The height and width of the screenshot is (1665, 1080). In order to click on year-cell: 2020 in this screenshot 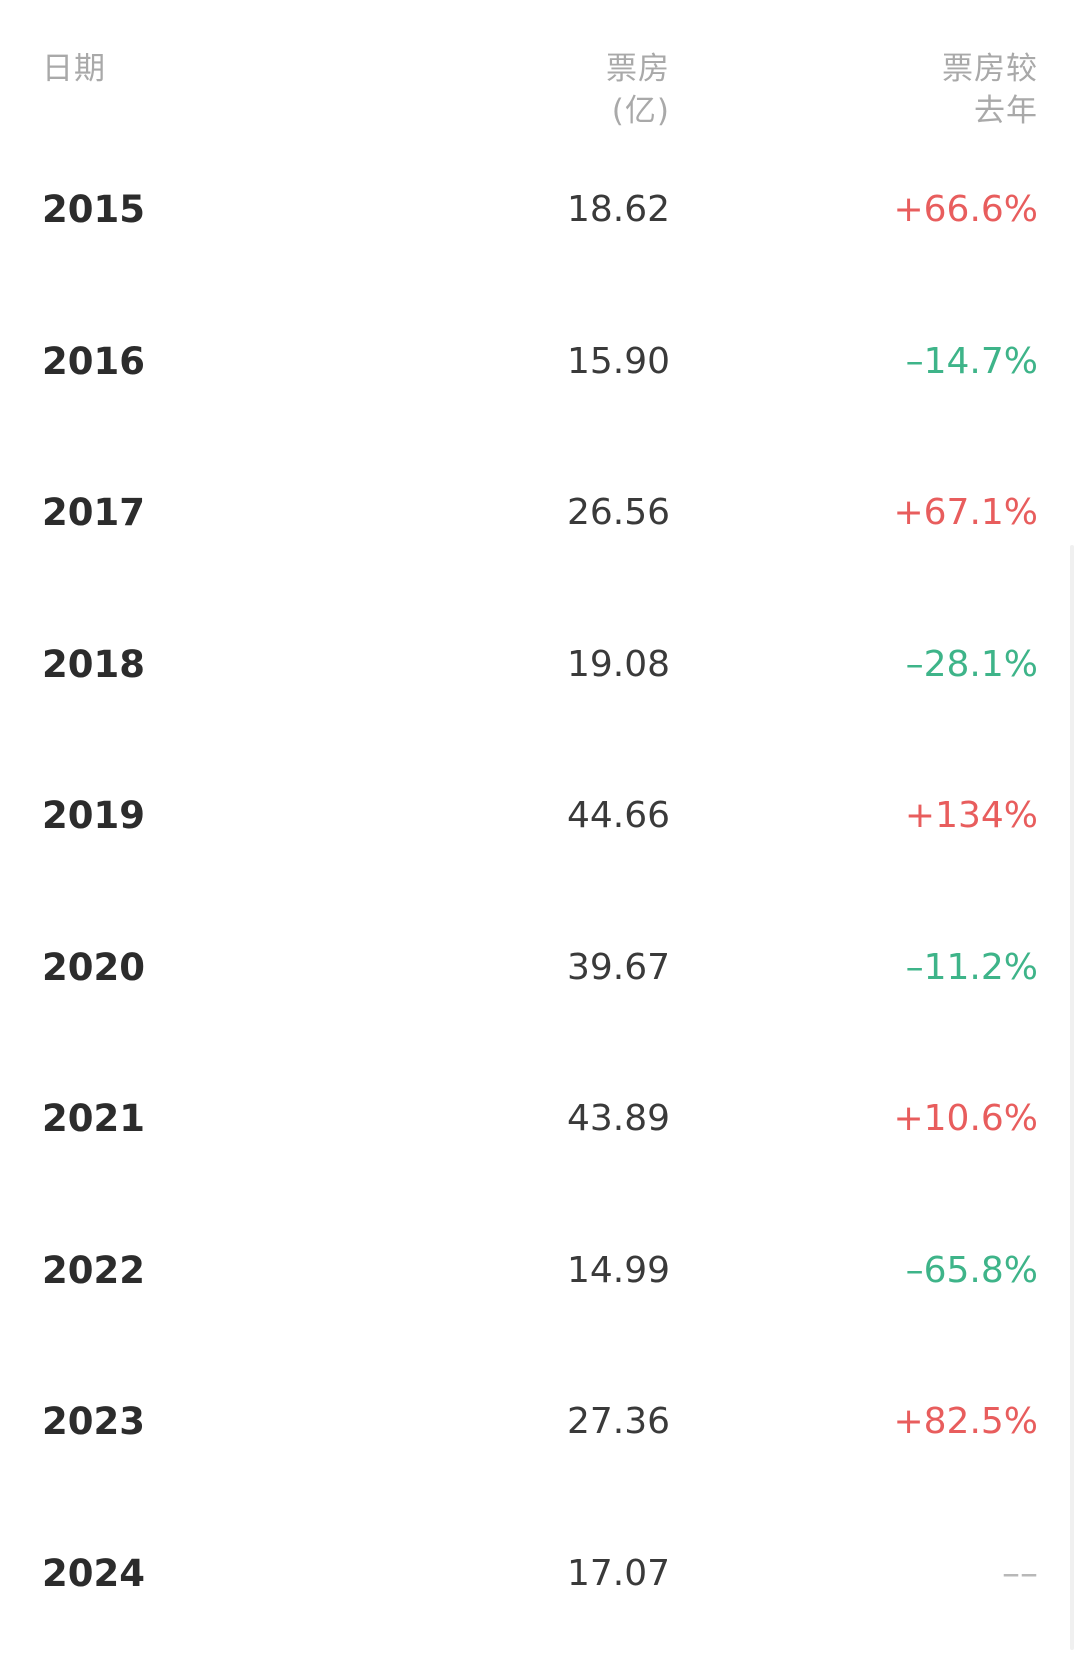, I will do `click(93, 968)`.